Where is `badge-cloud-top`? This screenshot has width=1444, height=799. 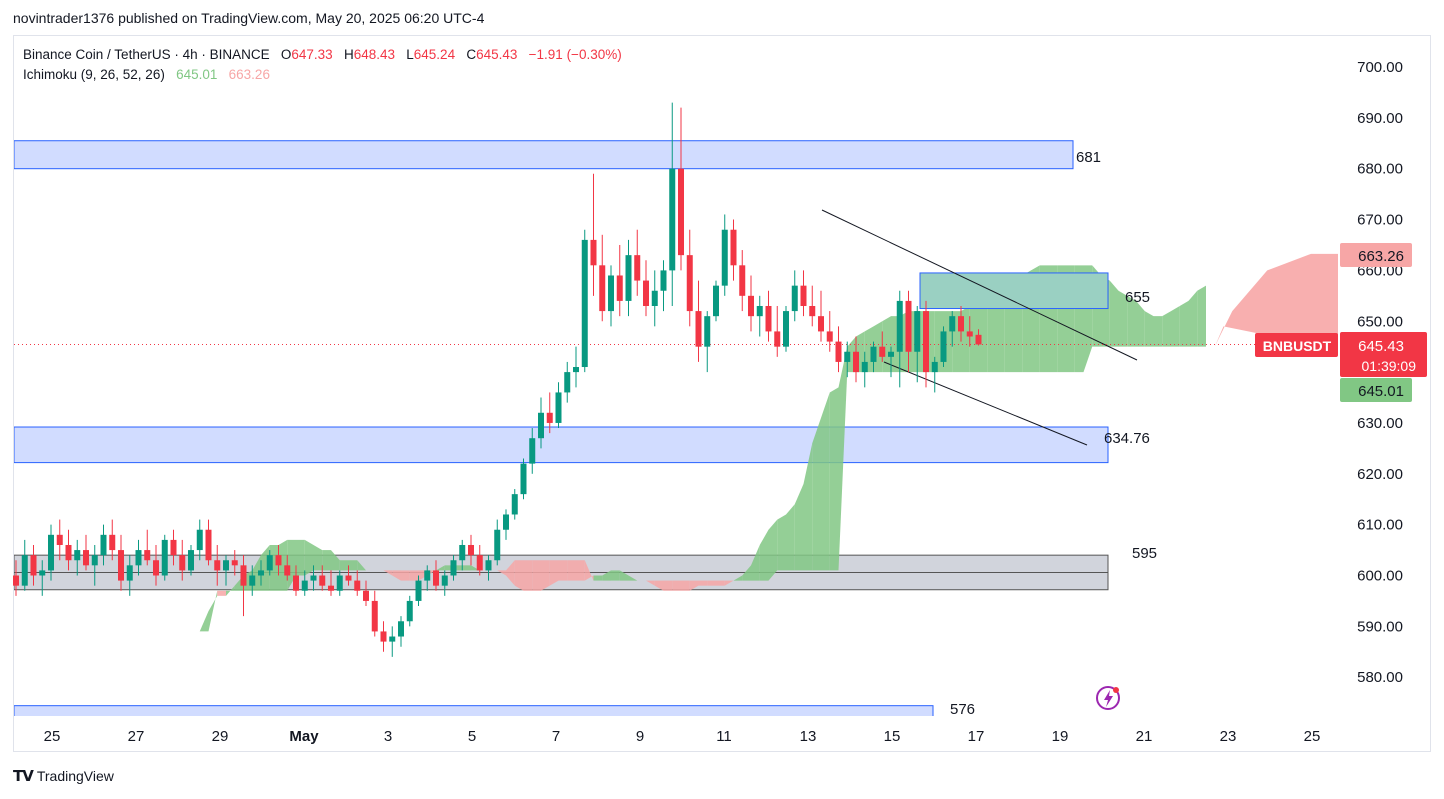
badge-cloud-top is located at coordinates (1376, 255).